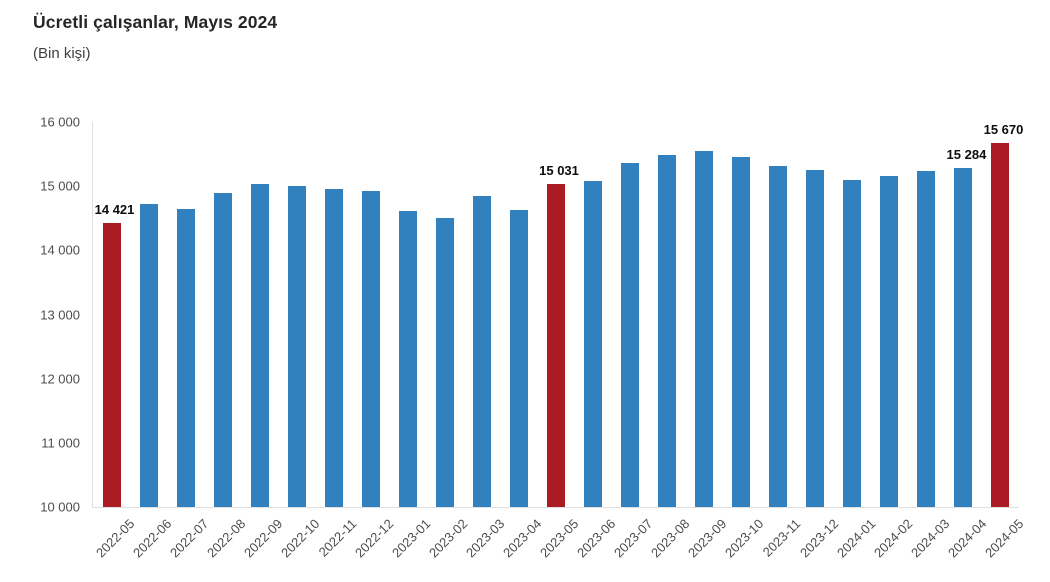  I want to click on x-axis-tick-label: 2023-02, so click(448, 538).